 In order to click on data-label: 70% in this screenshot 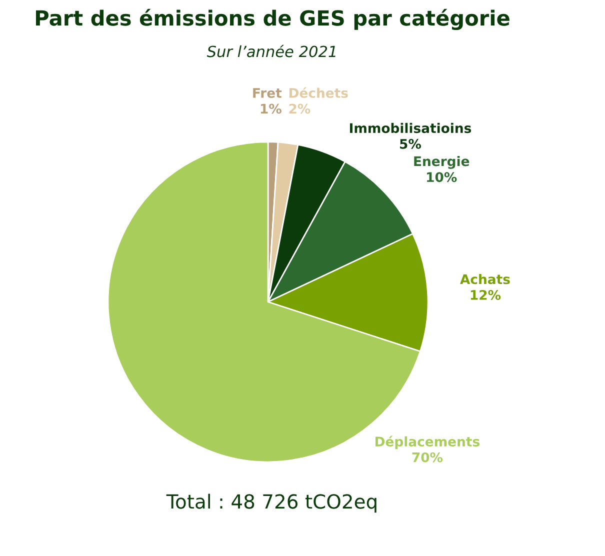, I will do `click(427, 457)`.